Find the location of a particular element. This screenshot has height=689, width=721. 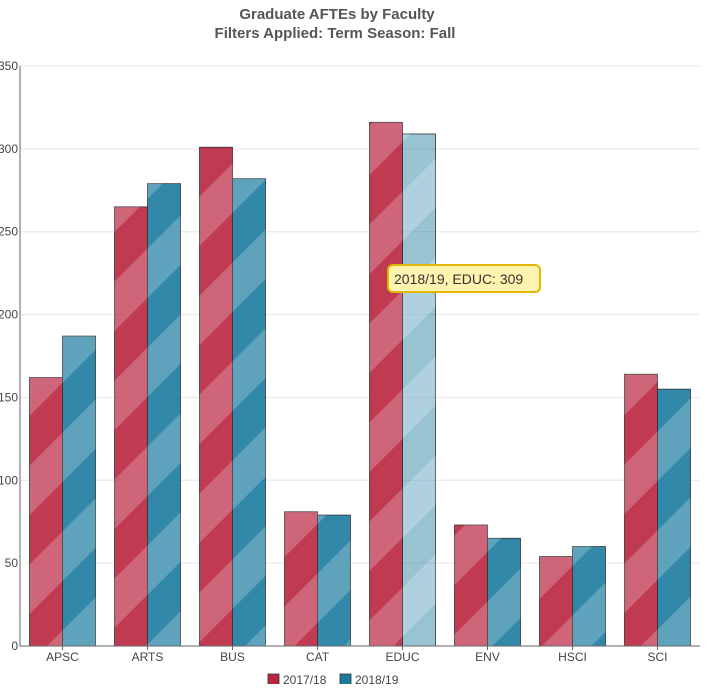

y-tick-label: 250 is located at coordinates (9, 232).